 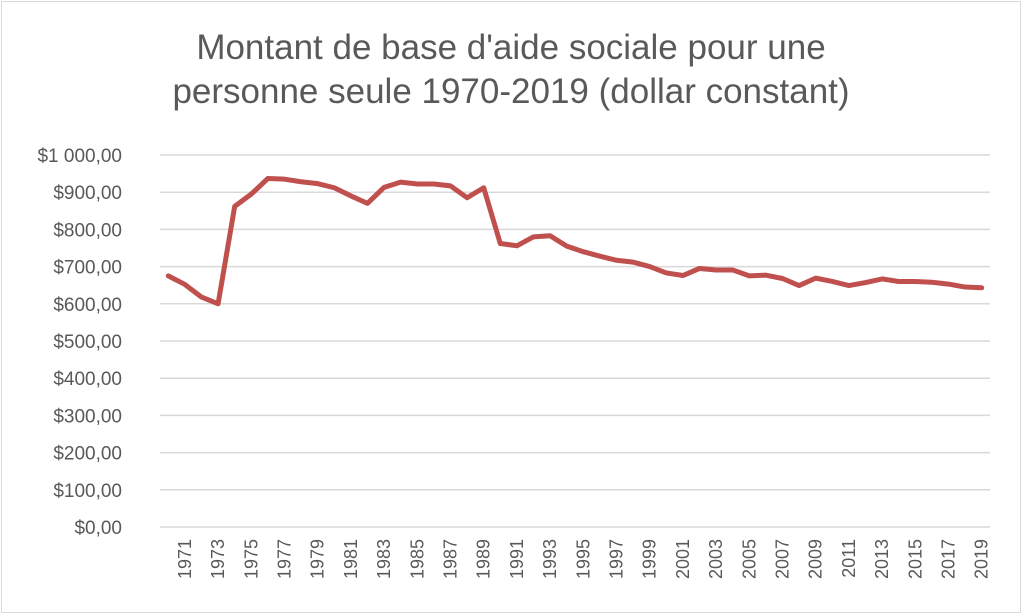 I want to click on x-tick-label: 1995, so click(x=583, y=559).